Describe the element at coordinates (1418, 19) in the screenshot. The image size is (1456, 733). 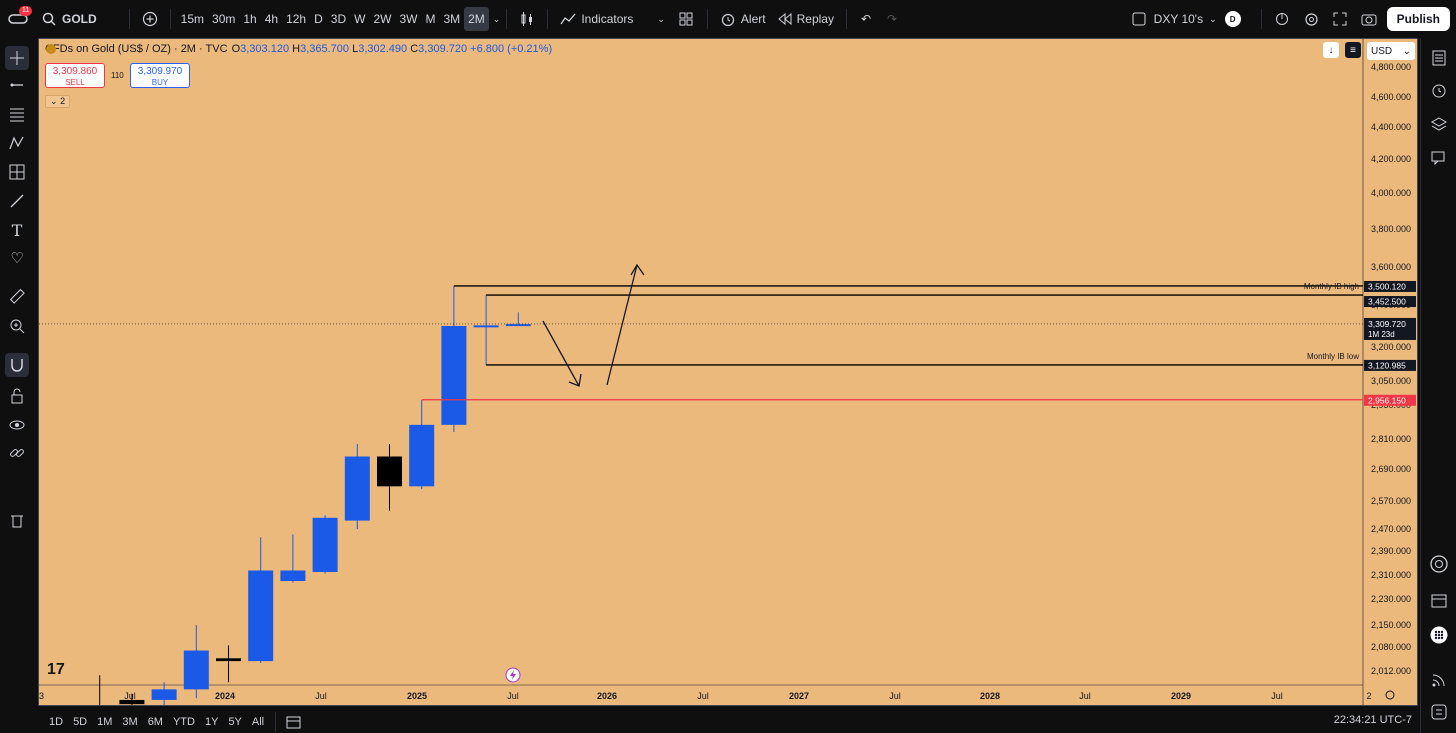
I see `publish-button: Publish` at that location.